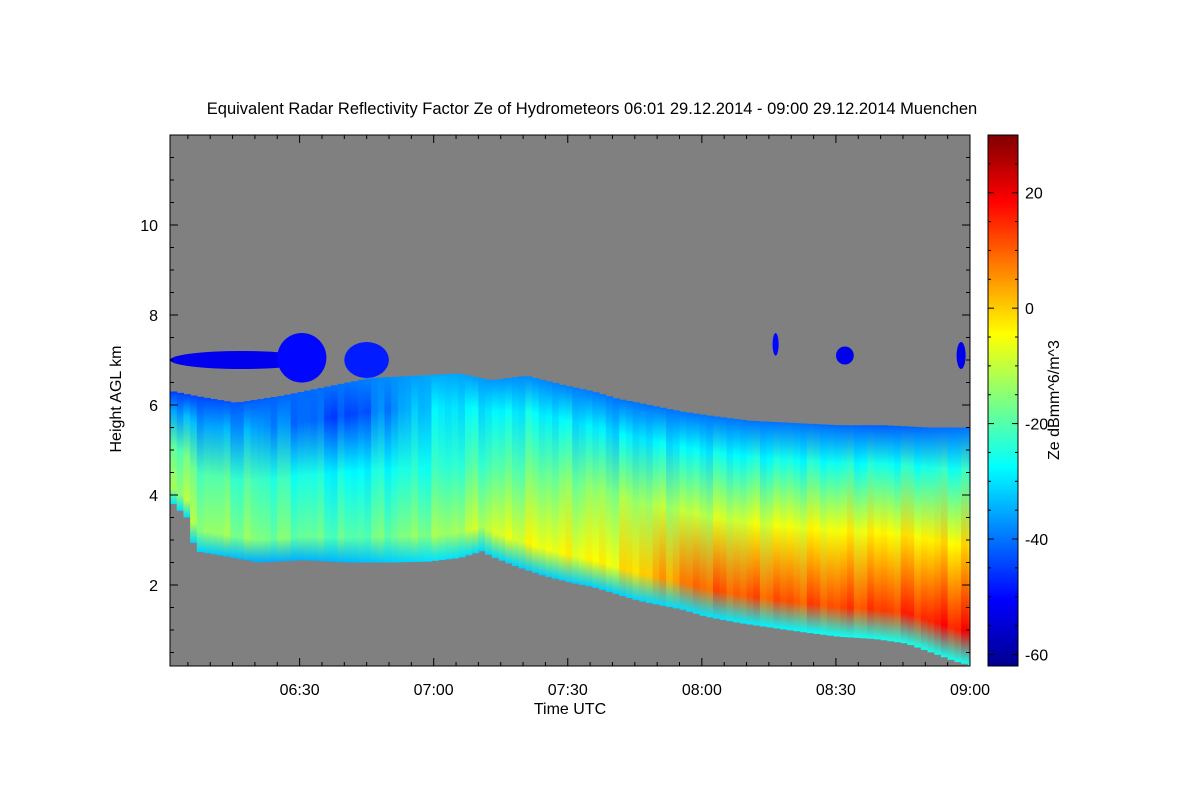 The image size is (1200, 800). What do you see at coordinates (149, 226) in the screenshot?
I see `y-tick-label: 10` at bounding box center [149, 226].